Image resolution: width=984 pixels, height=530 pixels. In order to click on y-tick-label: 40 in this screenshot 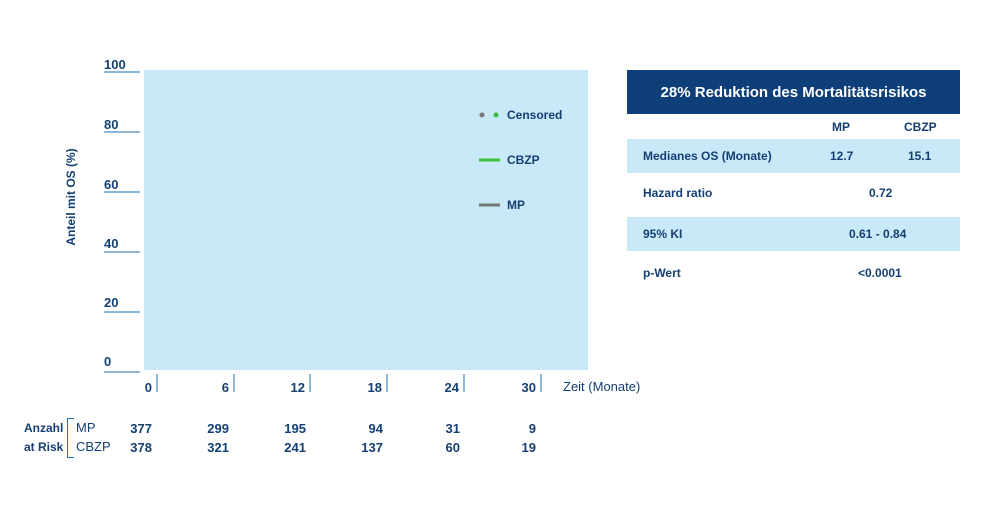, I will do `click(111, 243)`.